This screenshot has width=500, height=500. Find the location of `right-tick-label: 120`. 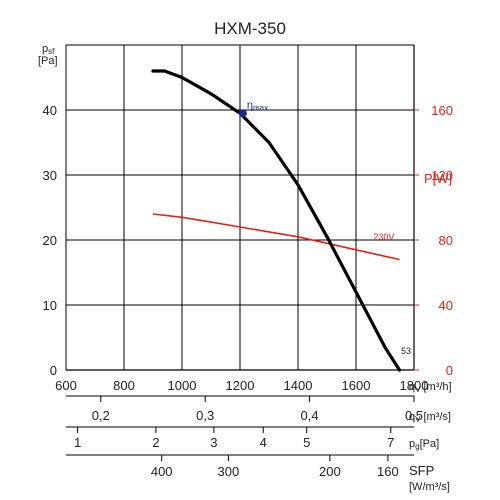

right-tick-label: 120 is located at coordinates (442, 175).